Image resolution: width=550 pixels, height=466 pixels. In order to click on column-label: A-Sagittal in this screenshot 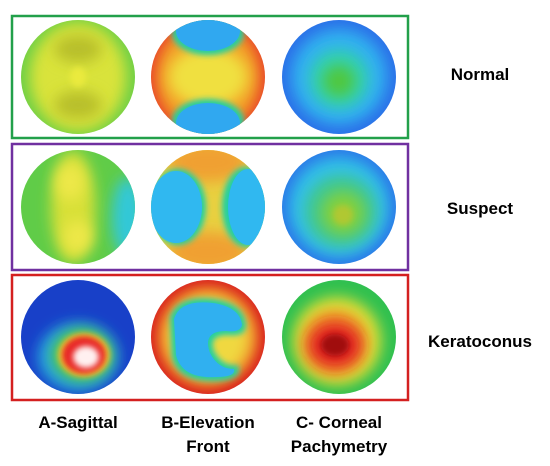, I will do `click(77, 422)`.